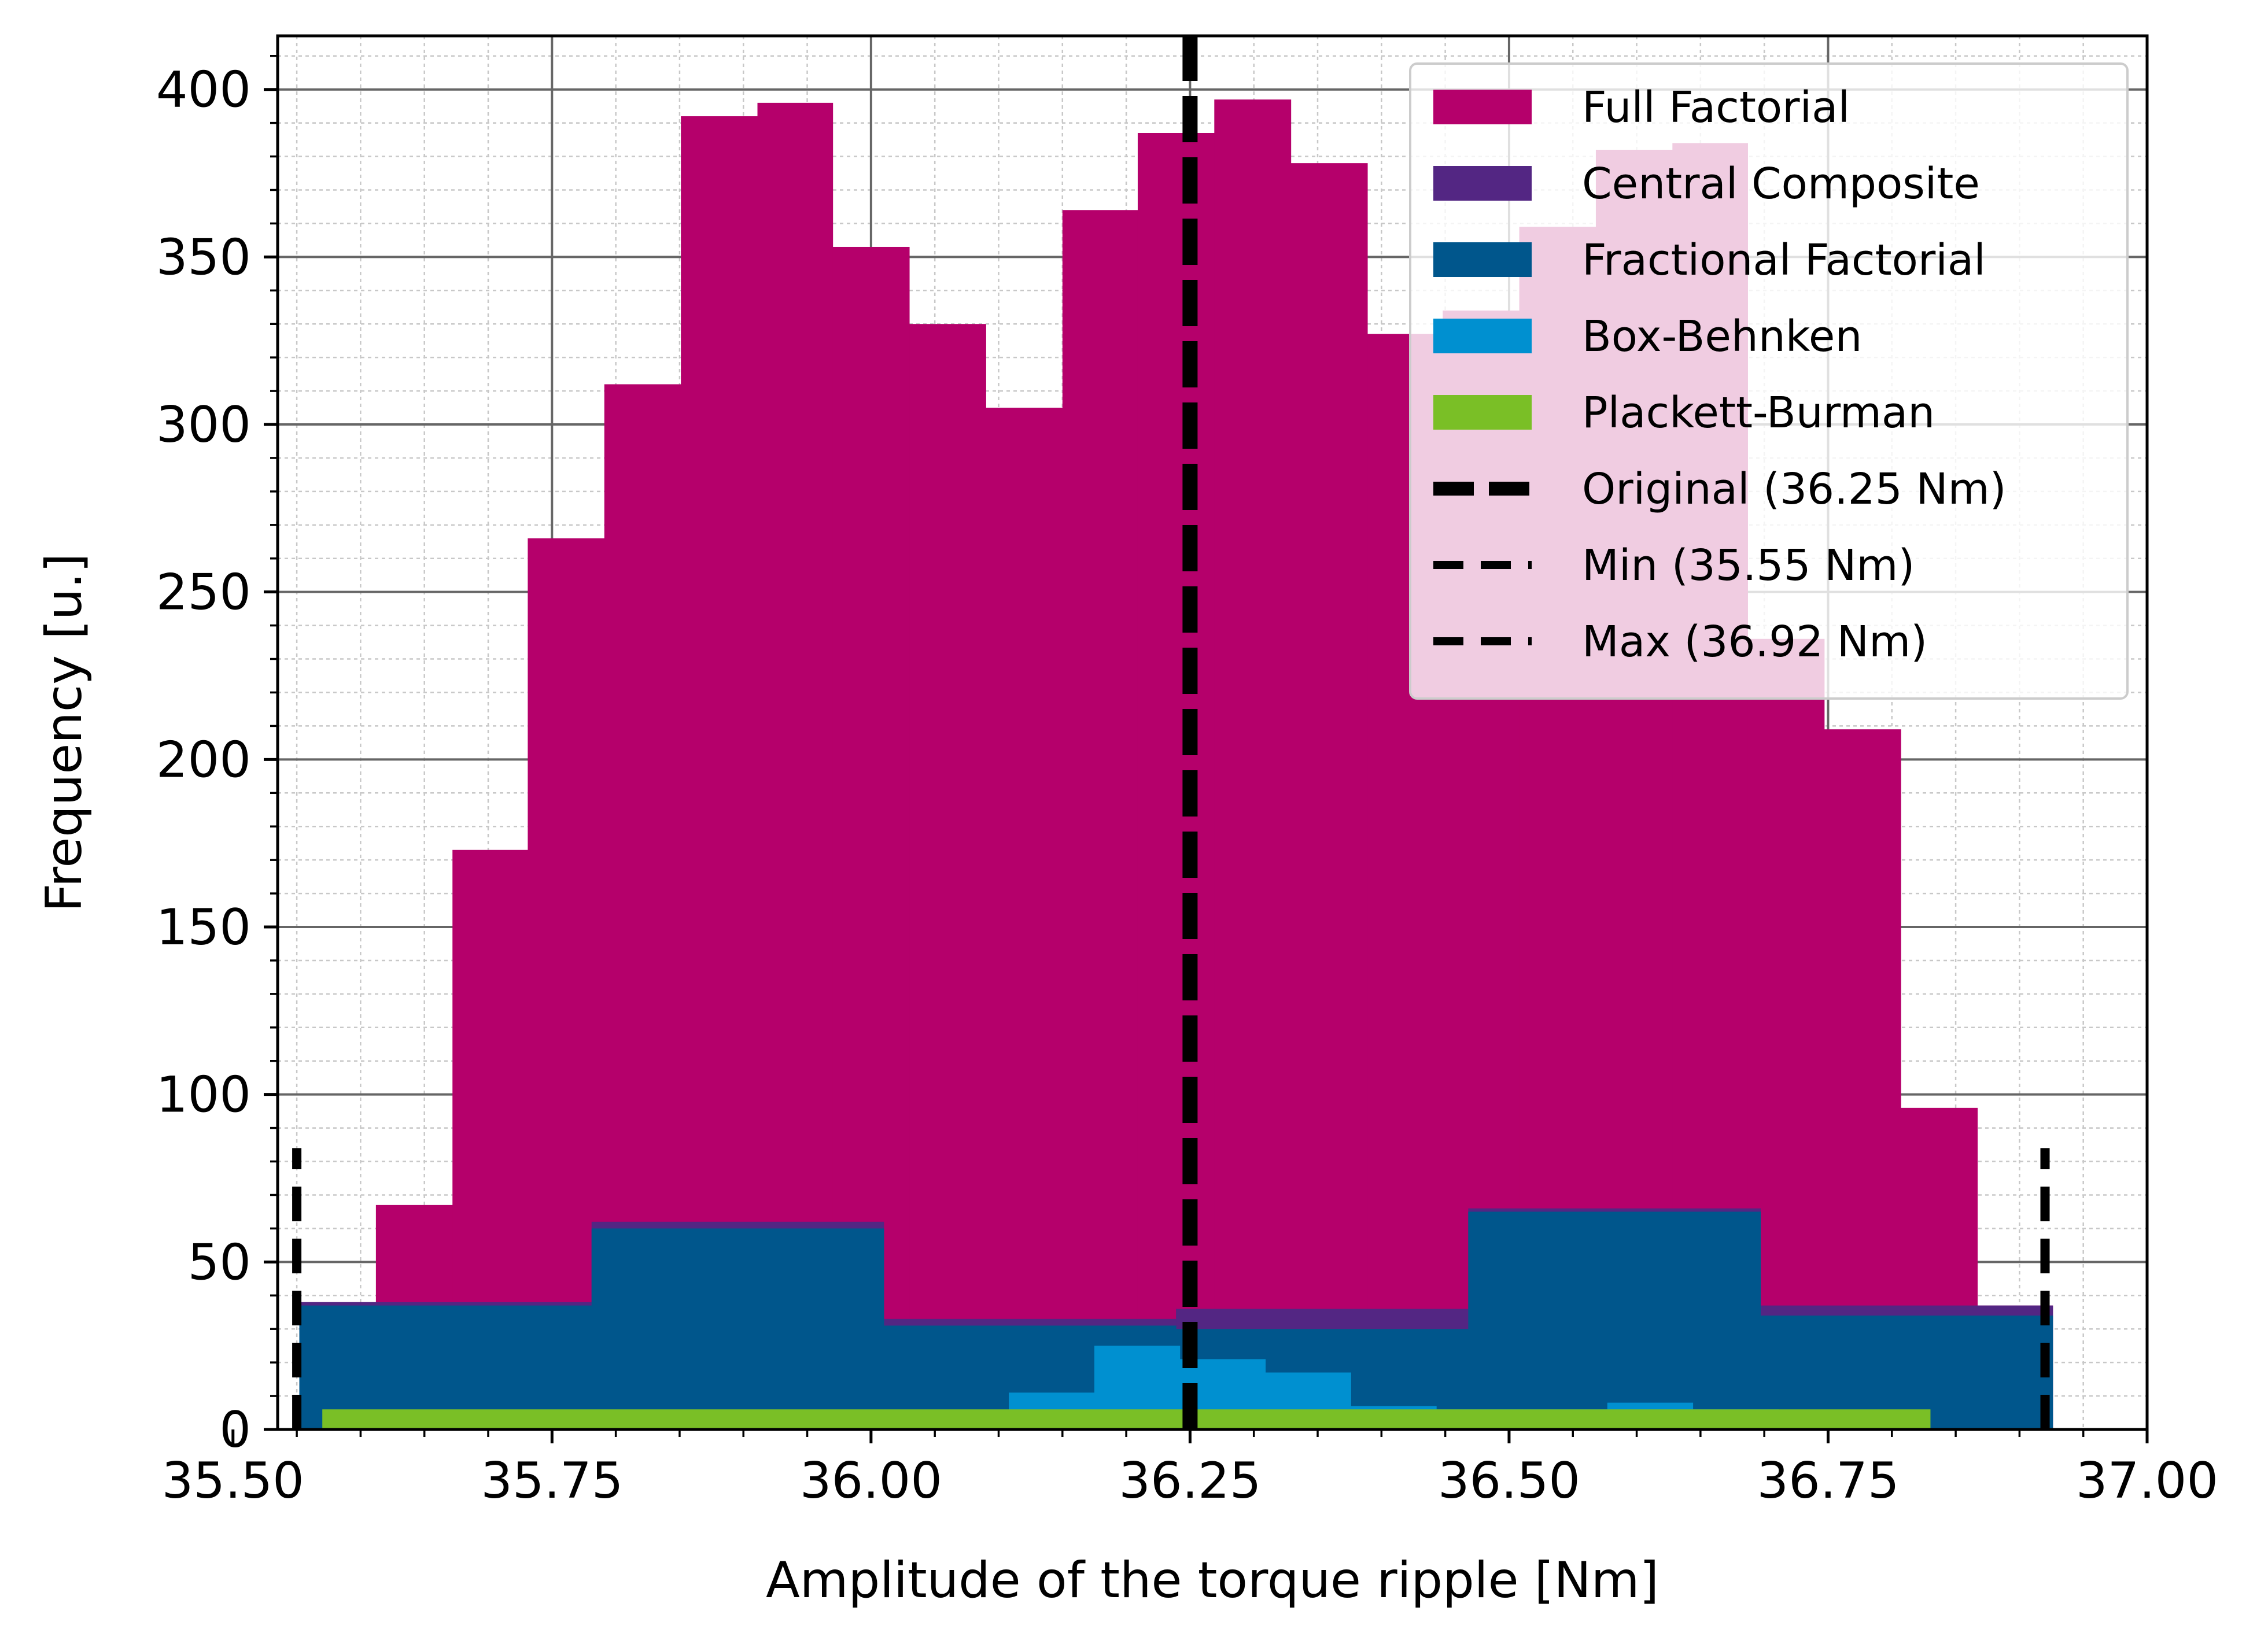 This screenshot has width=2268, height=1644. I want to click on legend-label: Box-Behnken, so click(1722, 336).